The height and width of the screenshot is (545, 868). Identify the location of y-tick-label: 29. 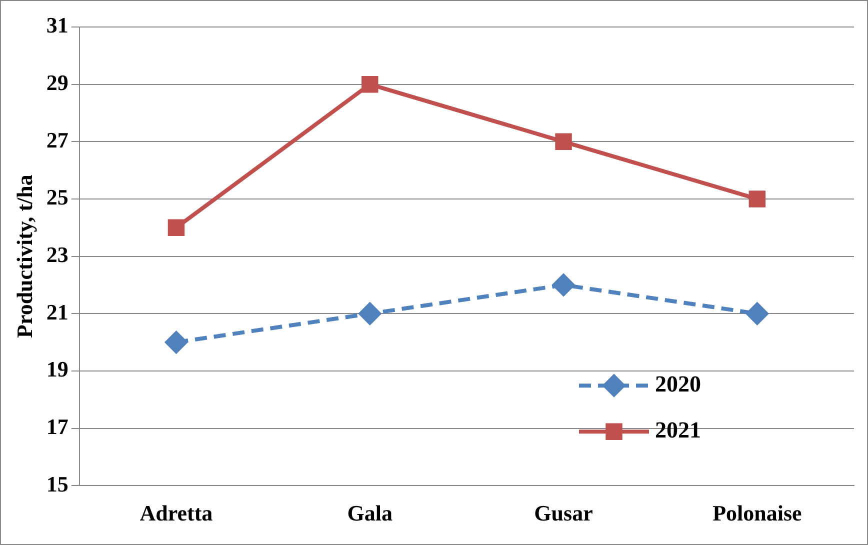
(57, 83).